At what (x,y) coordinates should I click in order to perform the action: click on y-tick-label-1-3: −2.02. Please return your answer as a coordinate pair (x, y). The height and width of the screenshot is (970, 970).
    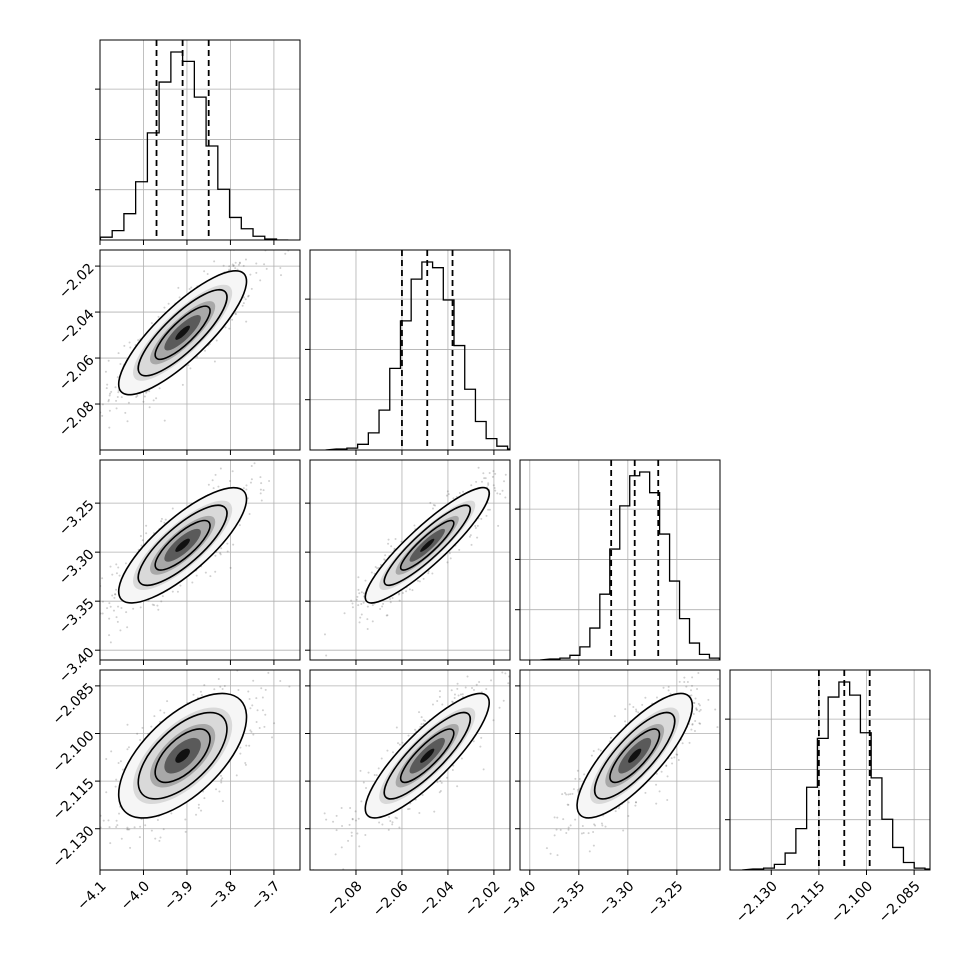
    Looking at the image, I should click on (77, 281).